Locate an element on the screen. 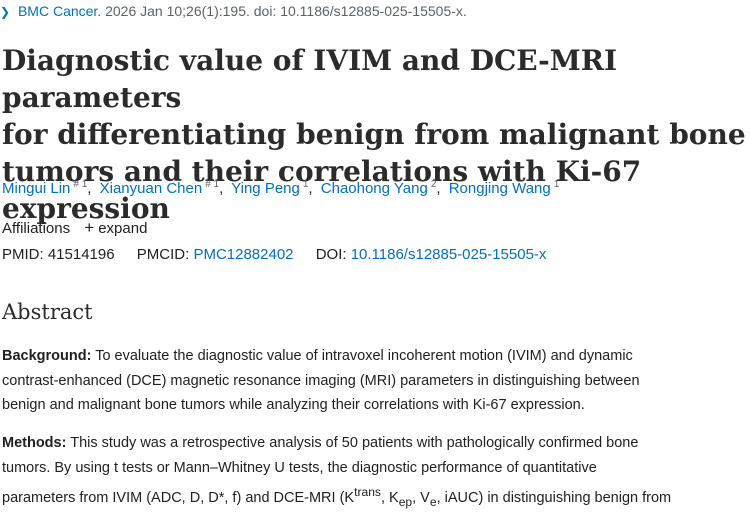 The width and height of the screenshot is (750, 514). background-label: Background: is located at coordinates (47, 356).